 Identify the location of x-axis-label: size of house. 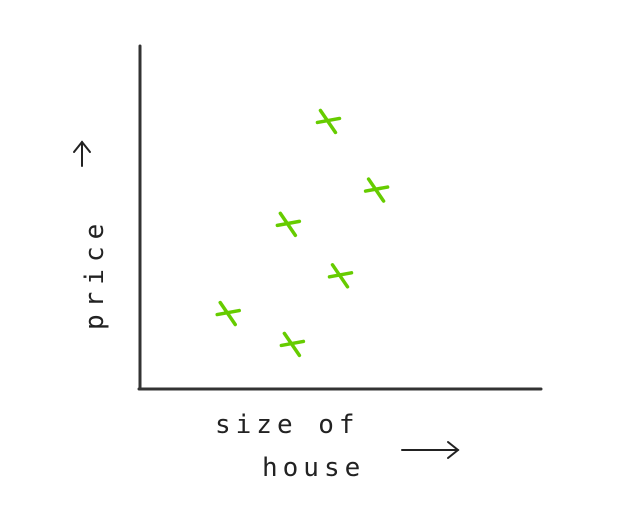
(297, 446).